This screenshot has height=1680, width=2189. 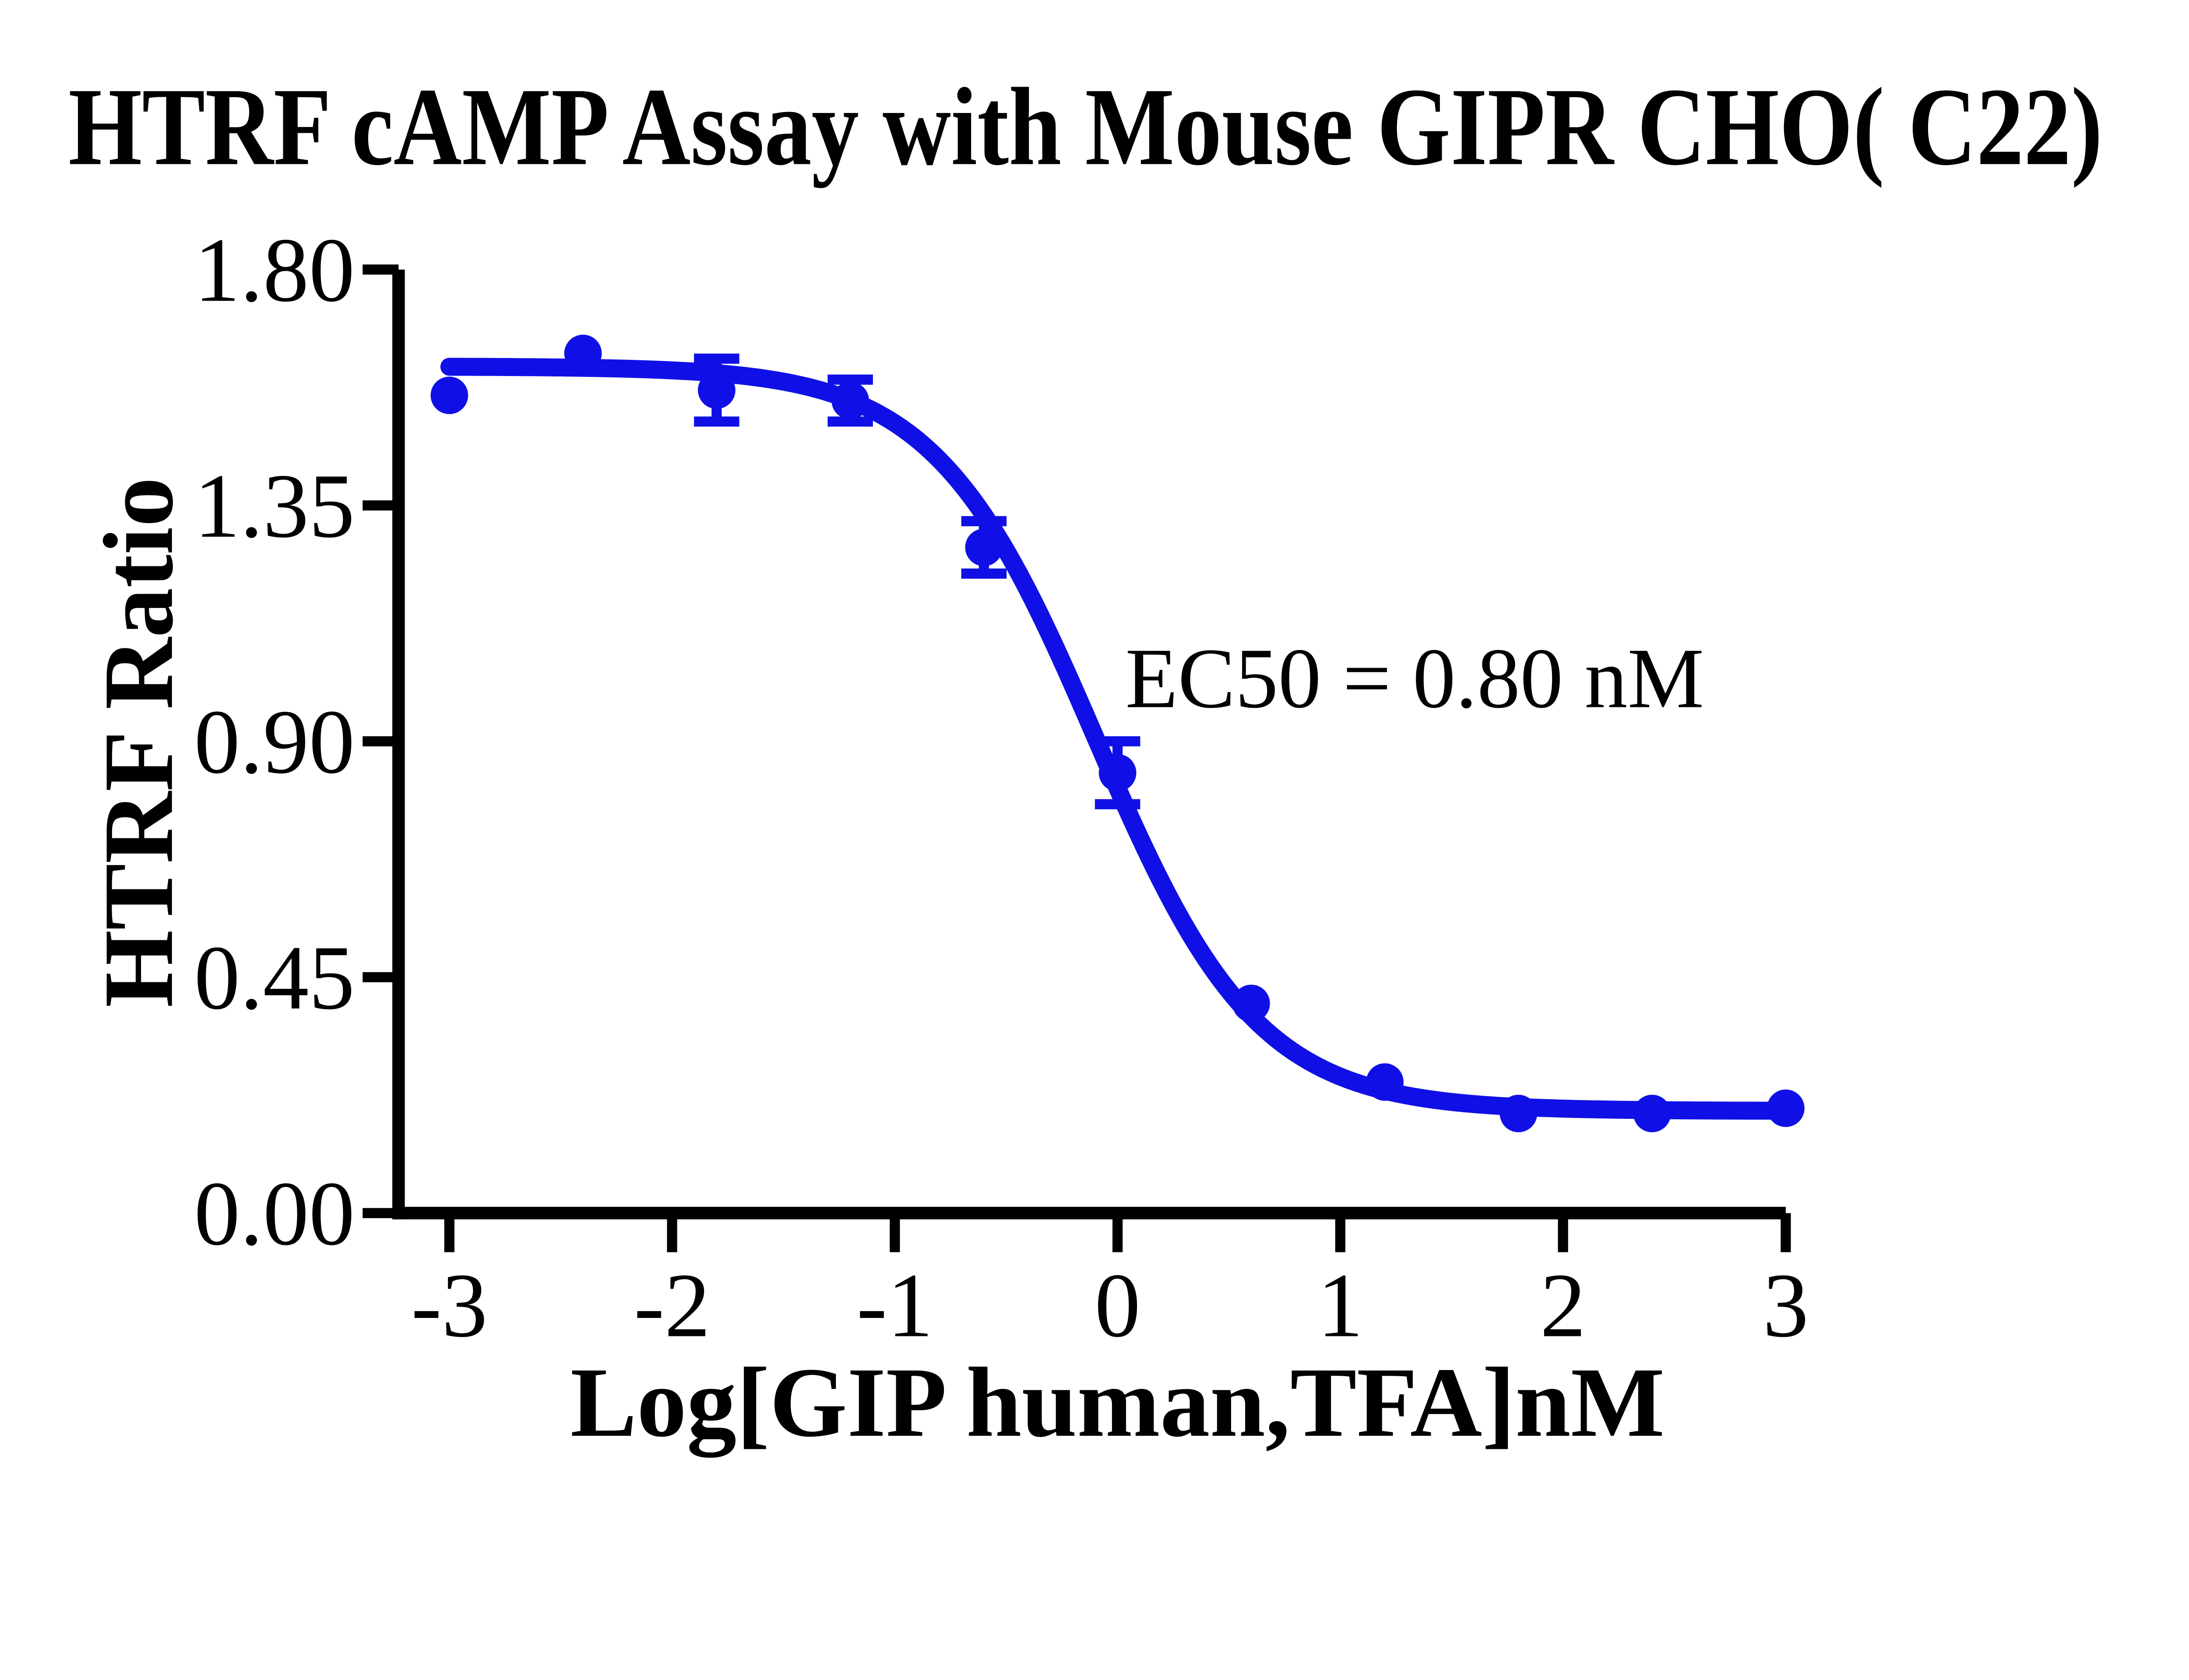 What do you see at coordinates (274, 1214) in the screenshot?
I see `y-tick-label: 0.00` at bounding box center [274, 1214].